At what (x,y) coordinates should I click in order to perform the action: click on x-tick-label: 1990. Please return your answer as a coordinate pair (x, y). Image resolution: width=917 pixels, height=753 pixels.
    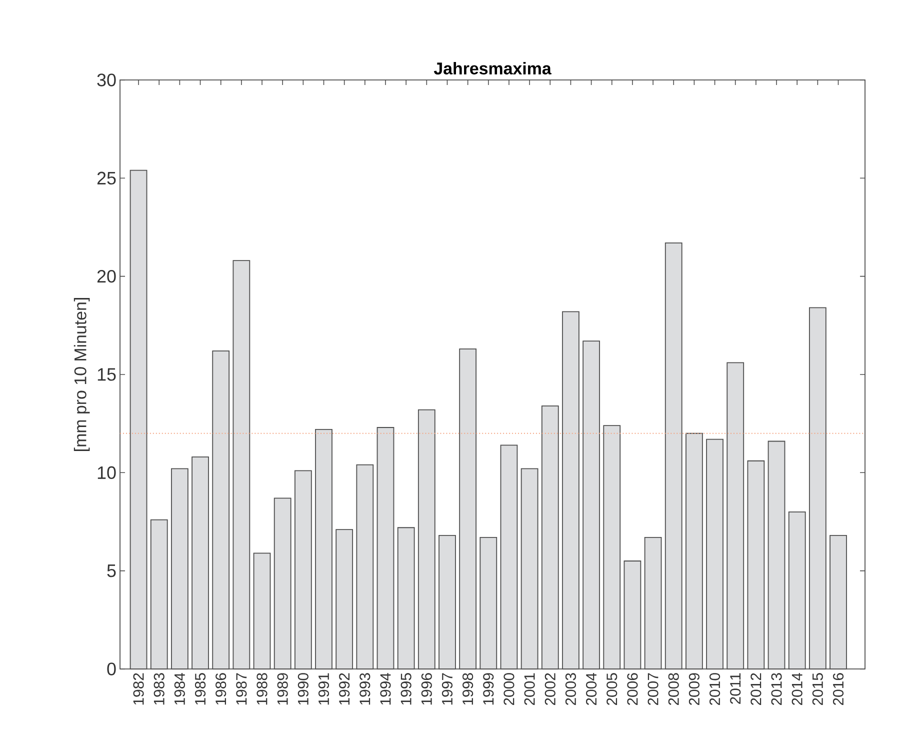
    Looking at the image, I should click on (303, 689).